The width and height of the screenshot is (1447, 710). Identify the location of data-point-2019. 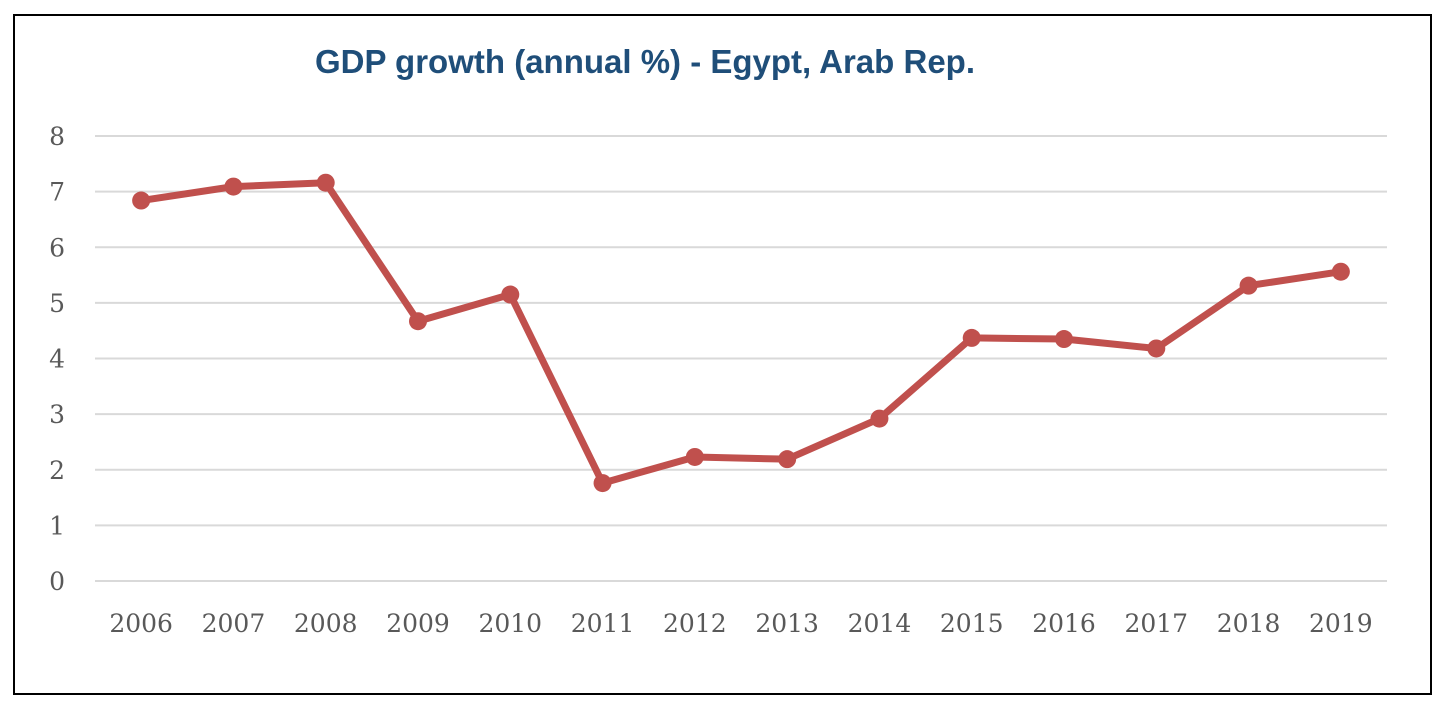
(1340, 271).